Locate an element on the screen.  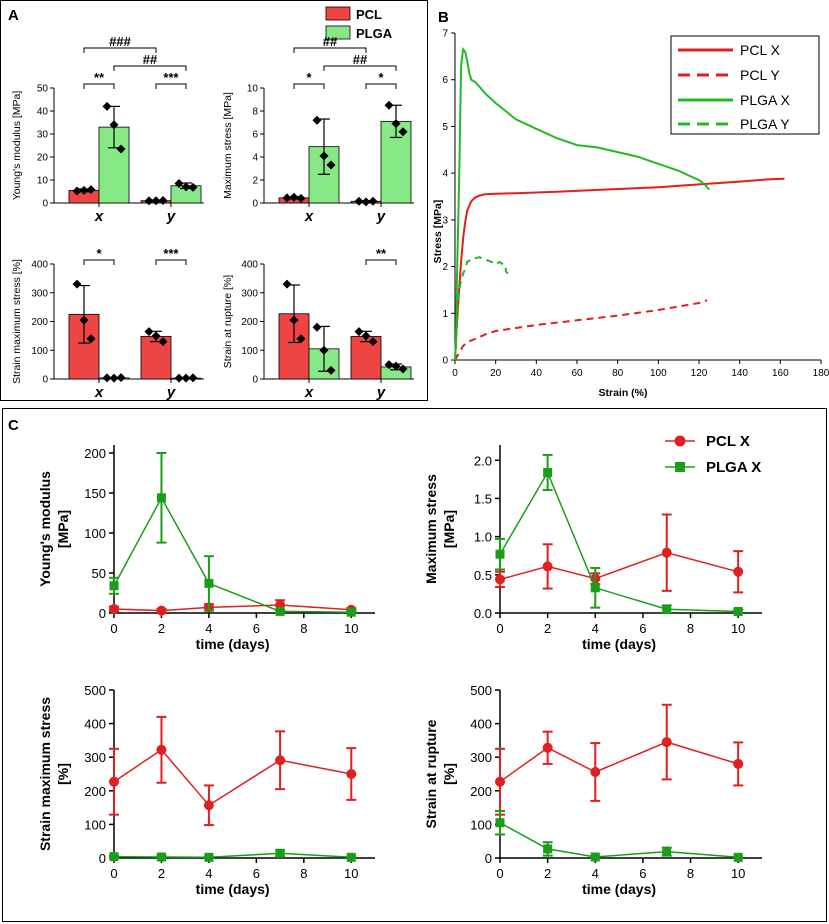
y-axis-label: Strain maximum stress [%] is located at coordinates (54, 774).